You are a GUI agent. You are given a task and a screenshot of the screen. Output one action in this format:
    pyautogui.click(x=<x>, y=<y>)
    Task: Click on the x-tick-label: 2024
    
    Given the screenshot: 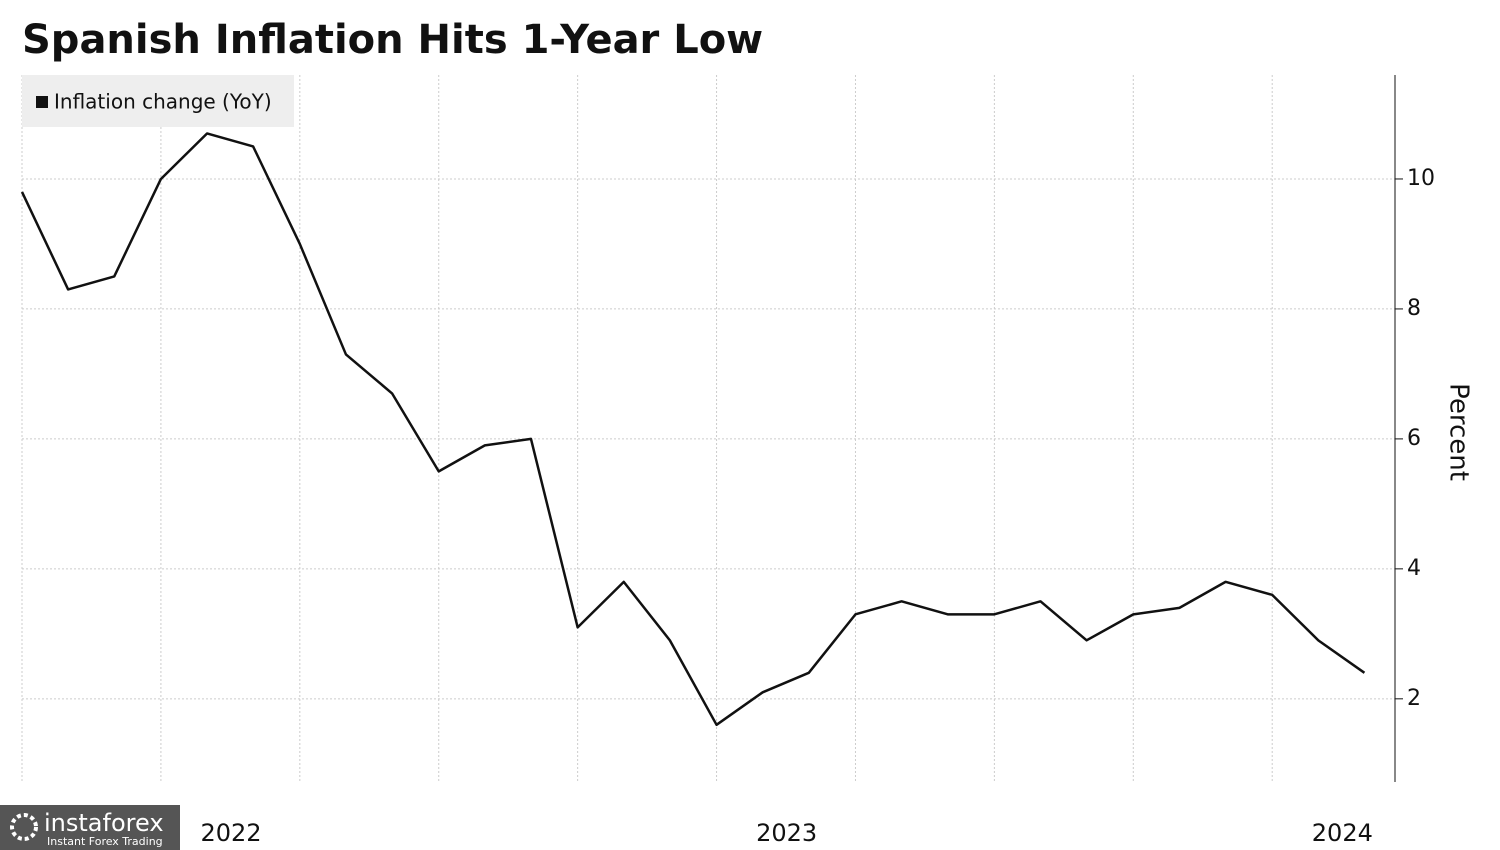 What is the action you would take?
    pyautogui.click(x=1342, y=833)
    